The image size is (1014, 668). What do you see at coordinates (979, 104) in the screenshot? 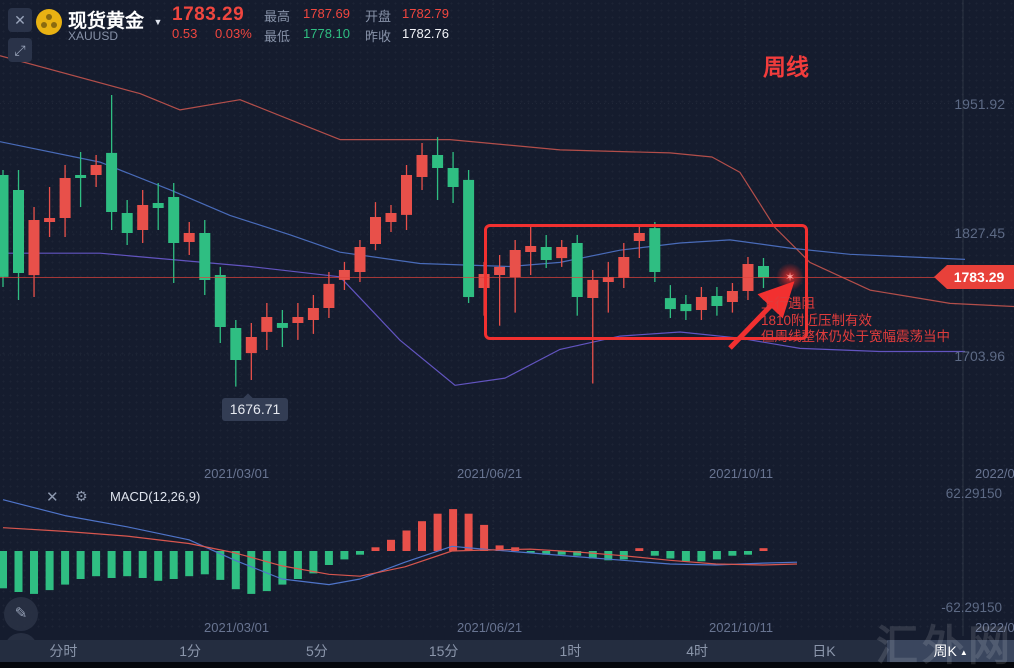
I see `y-axis-label: 1951.92` at bounding box center [979, 104].